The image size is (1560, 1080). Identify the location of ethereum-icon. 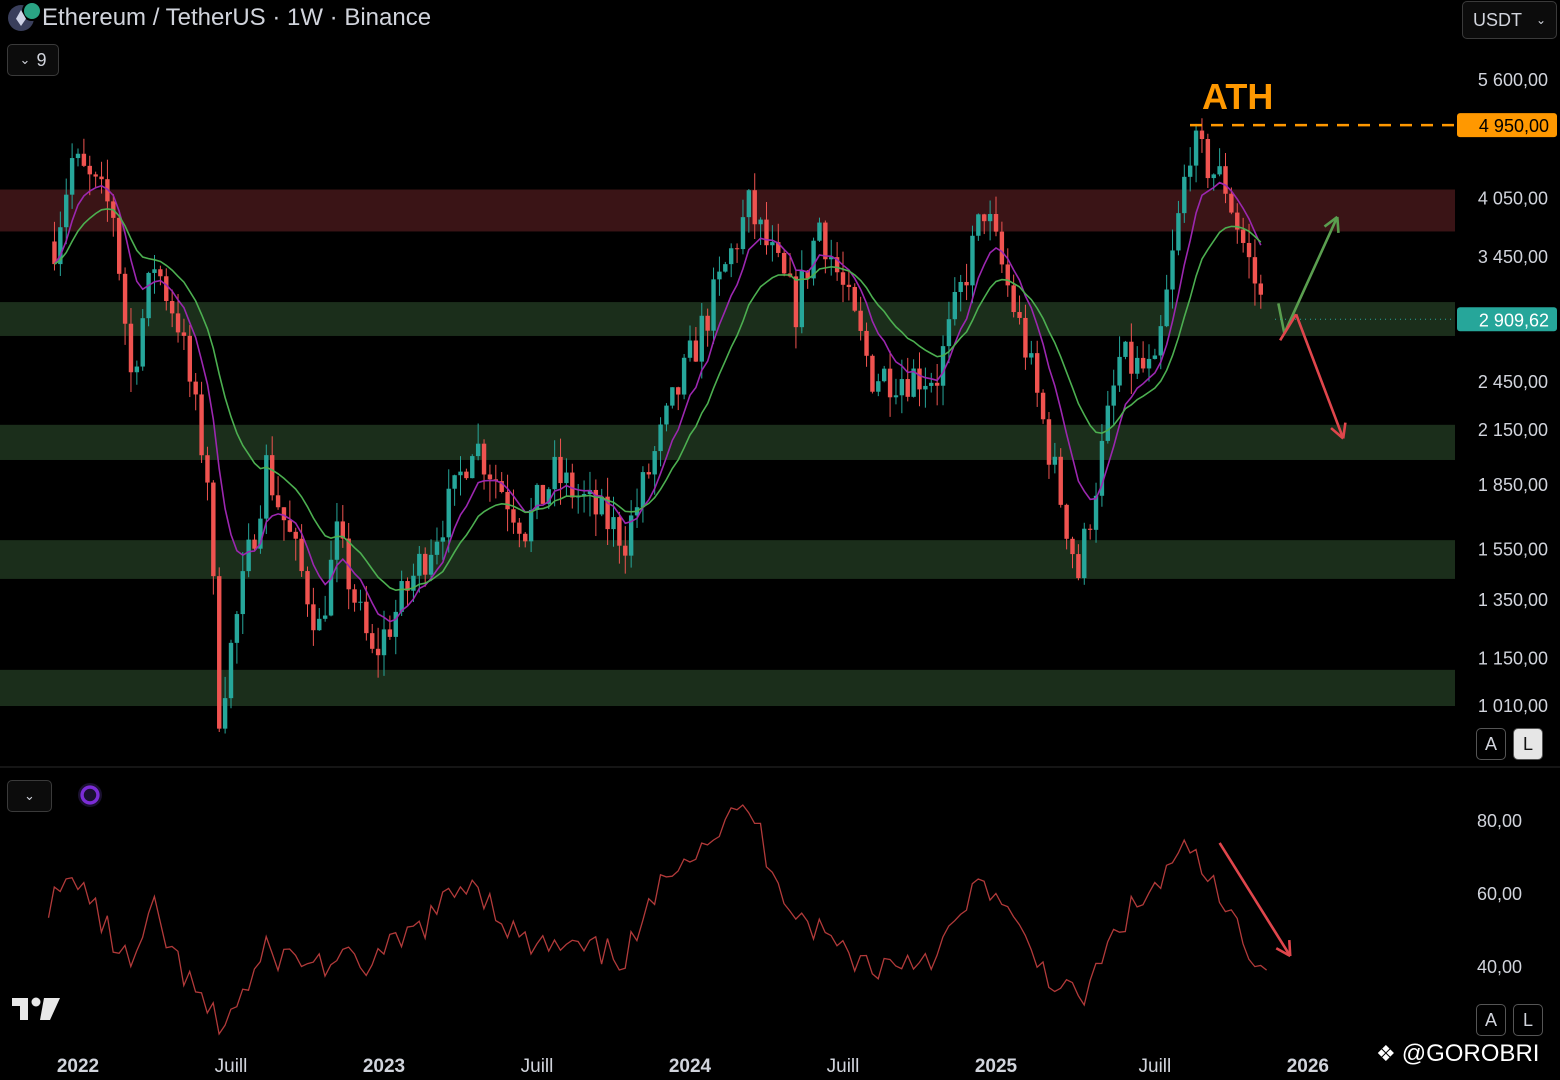
(25, 16).